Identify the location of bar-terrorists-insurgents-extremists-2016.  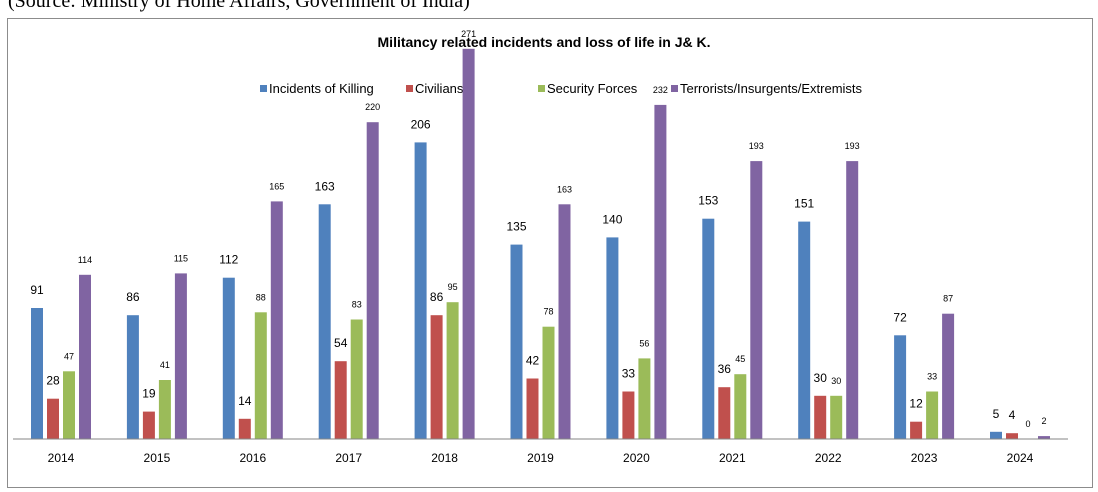
(276, 320).